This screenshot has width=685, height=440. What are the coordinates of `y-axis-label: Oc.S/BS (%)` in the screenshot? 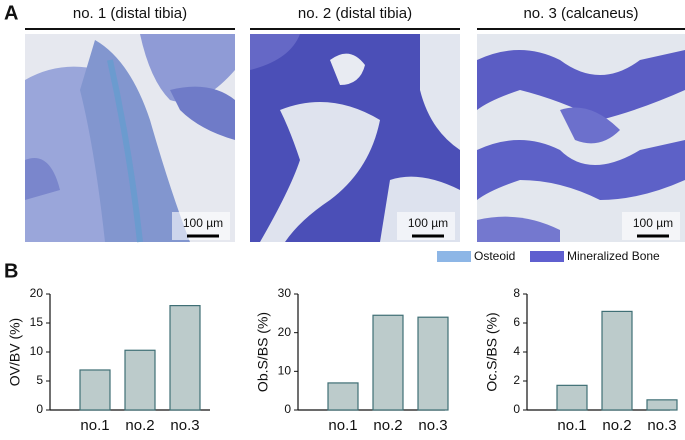 It's located at (492, 351).